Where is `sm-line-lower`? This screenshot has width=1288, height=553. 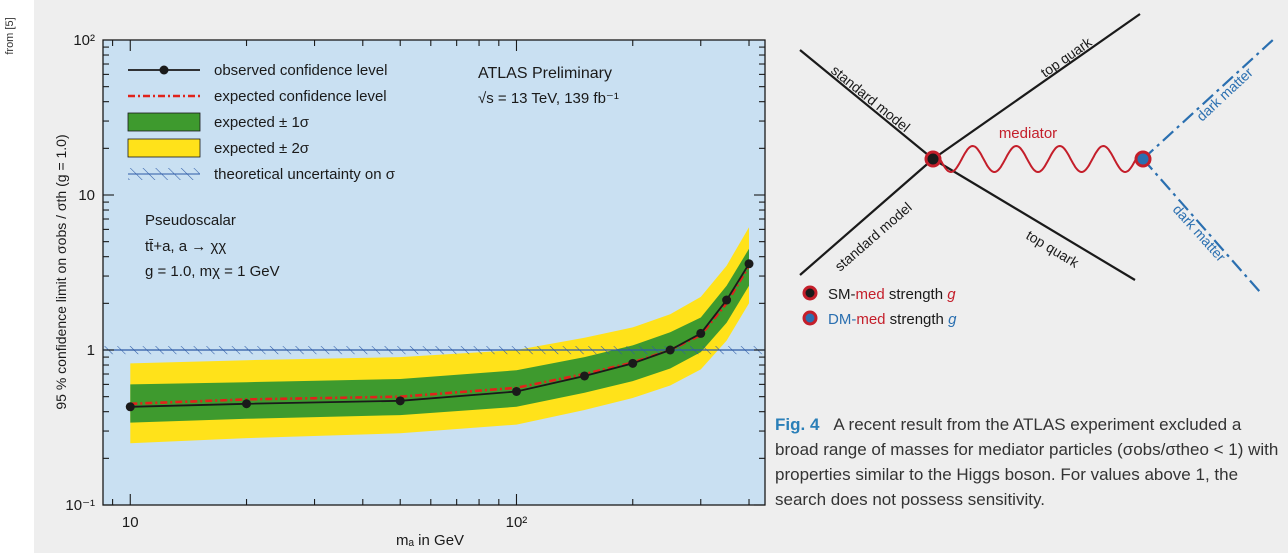
sm-line-lower is located at coordinates (866, 217).